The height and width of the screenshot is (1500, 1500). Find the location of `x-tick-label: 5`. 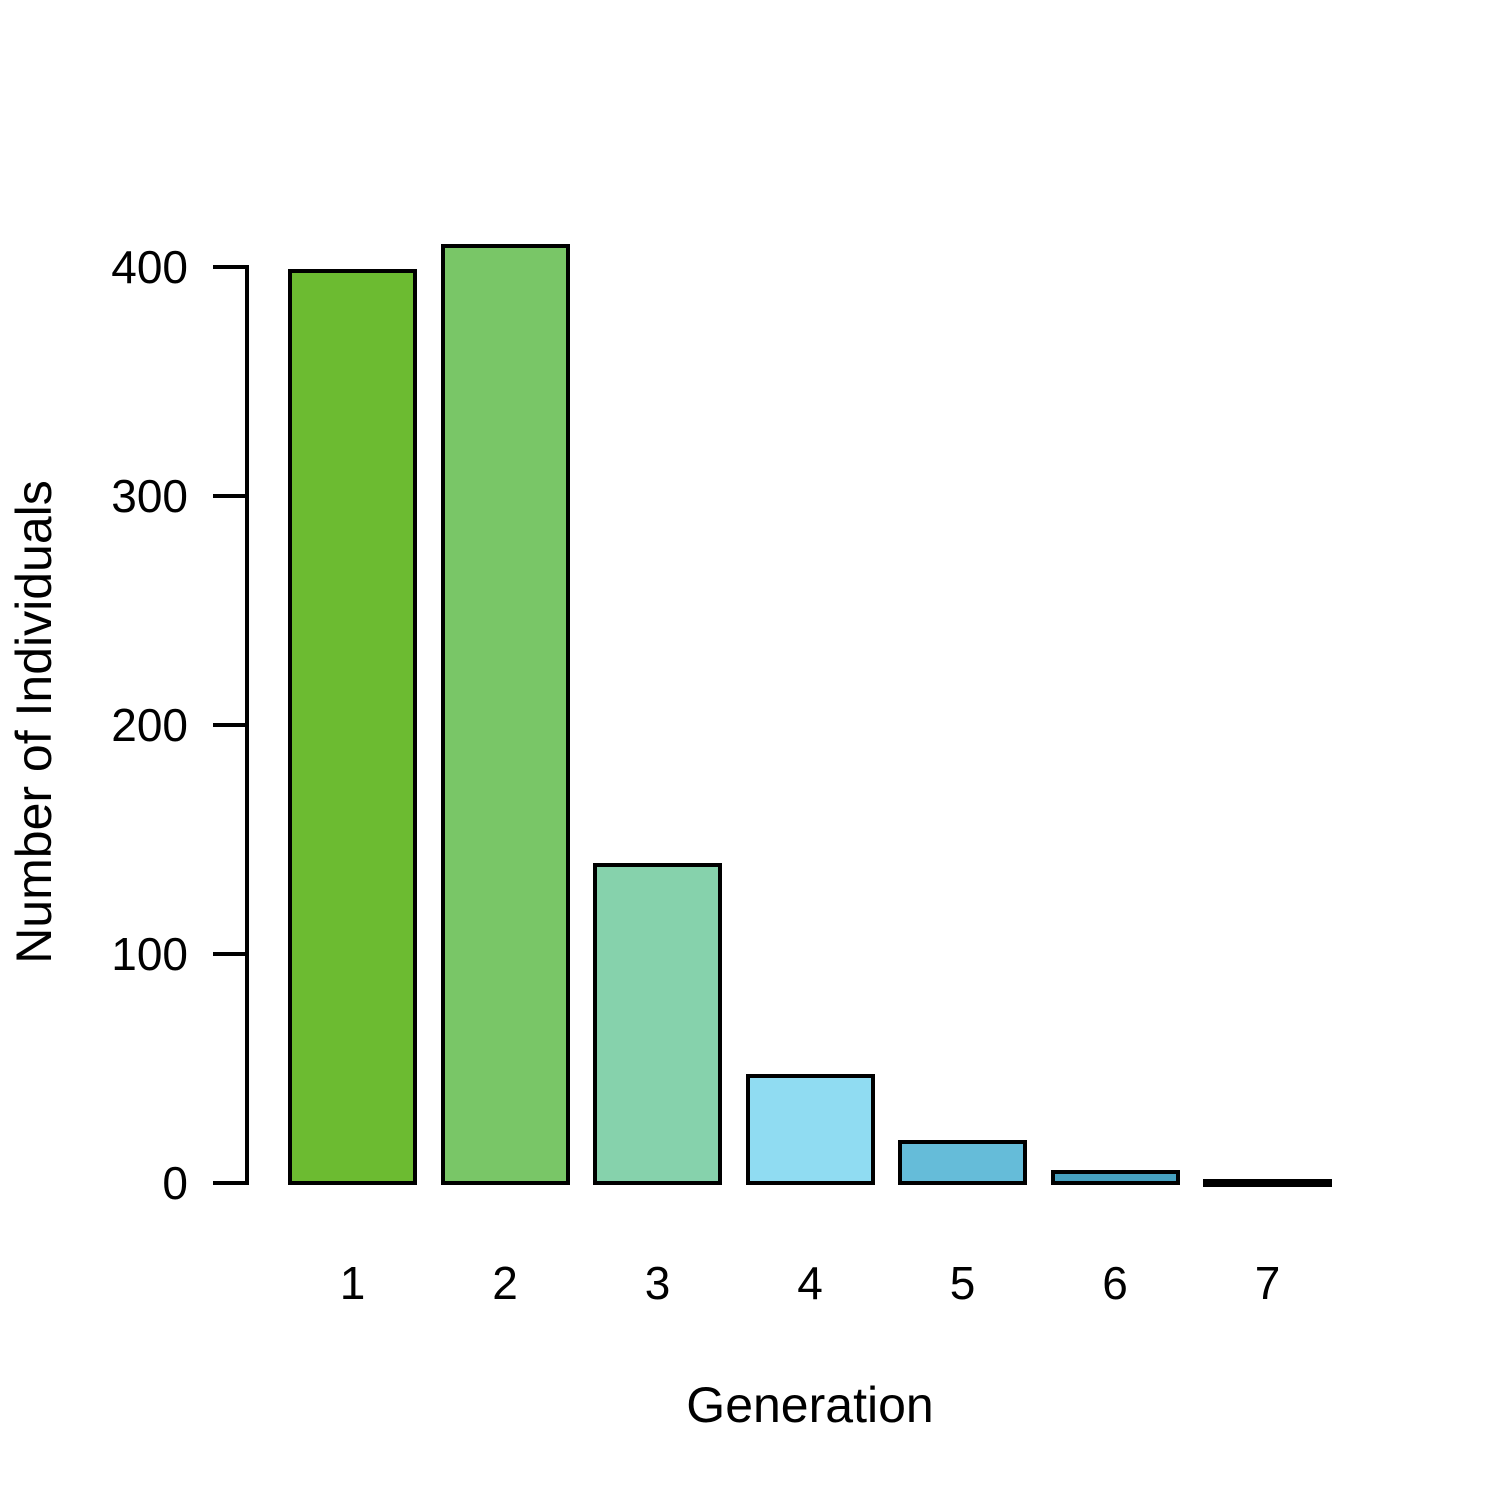

x-tick-label: 5 is located at coordinates (962, 1283).